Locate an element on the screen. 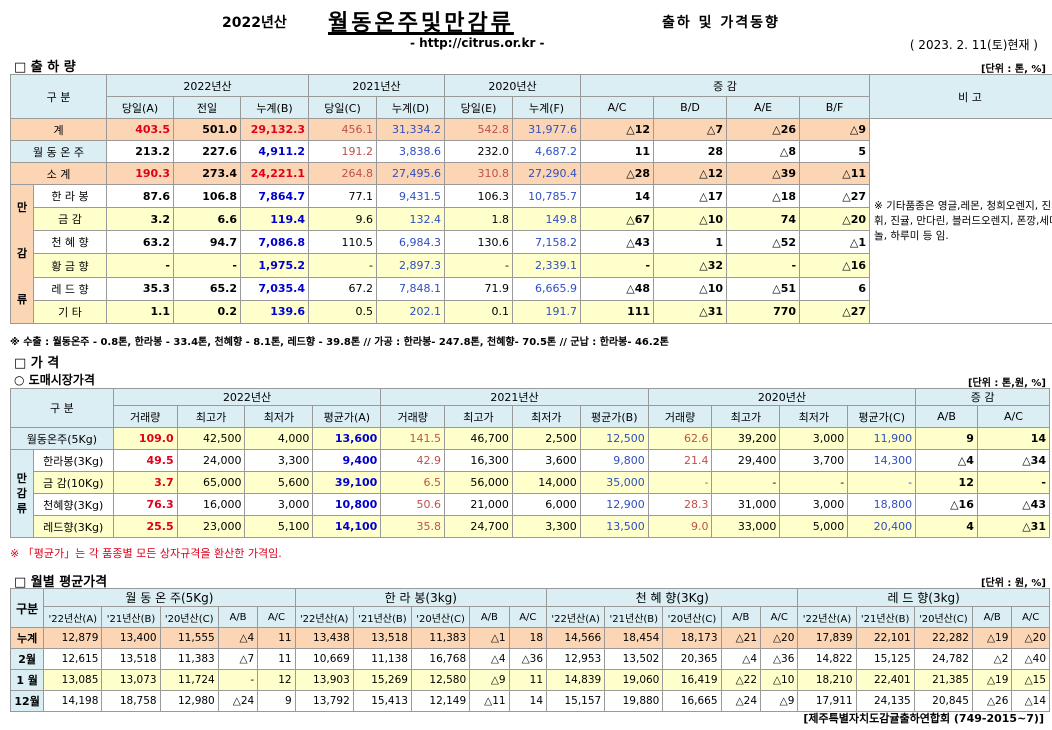 This screenshot has height=730, width=1052. col-header: 최고가 is located at coordinates (478, 416).